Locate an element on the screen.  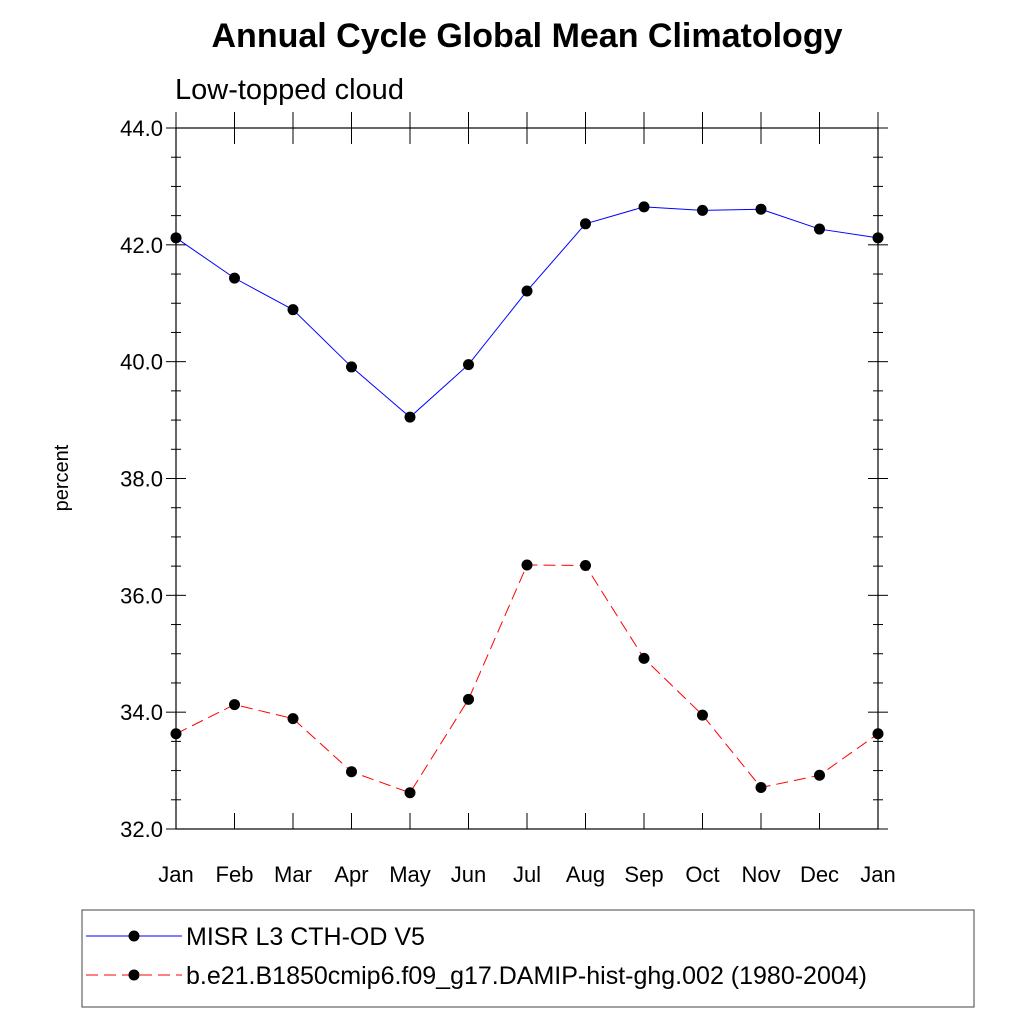
y-tick-labels: 32.0 34.0 36.0 38.0 40.0 42.0 44.0 is located at coordinates (141, 479).